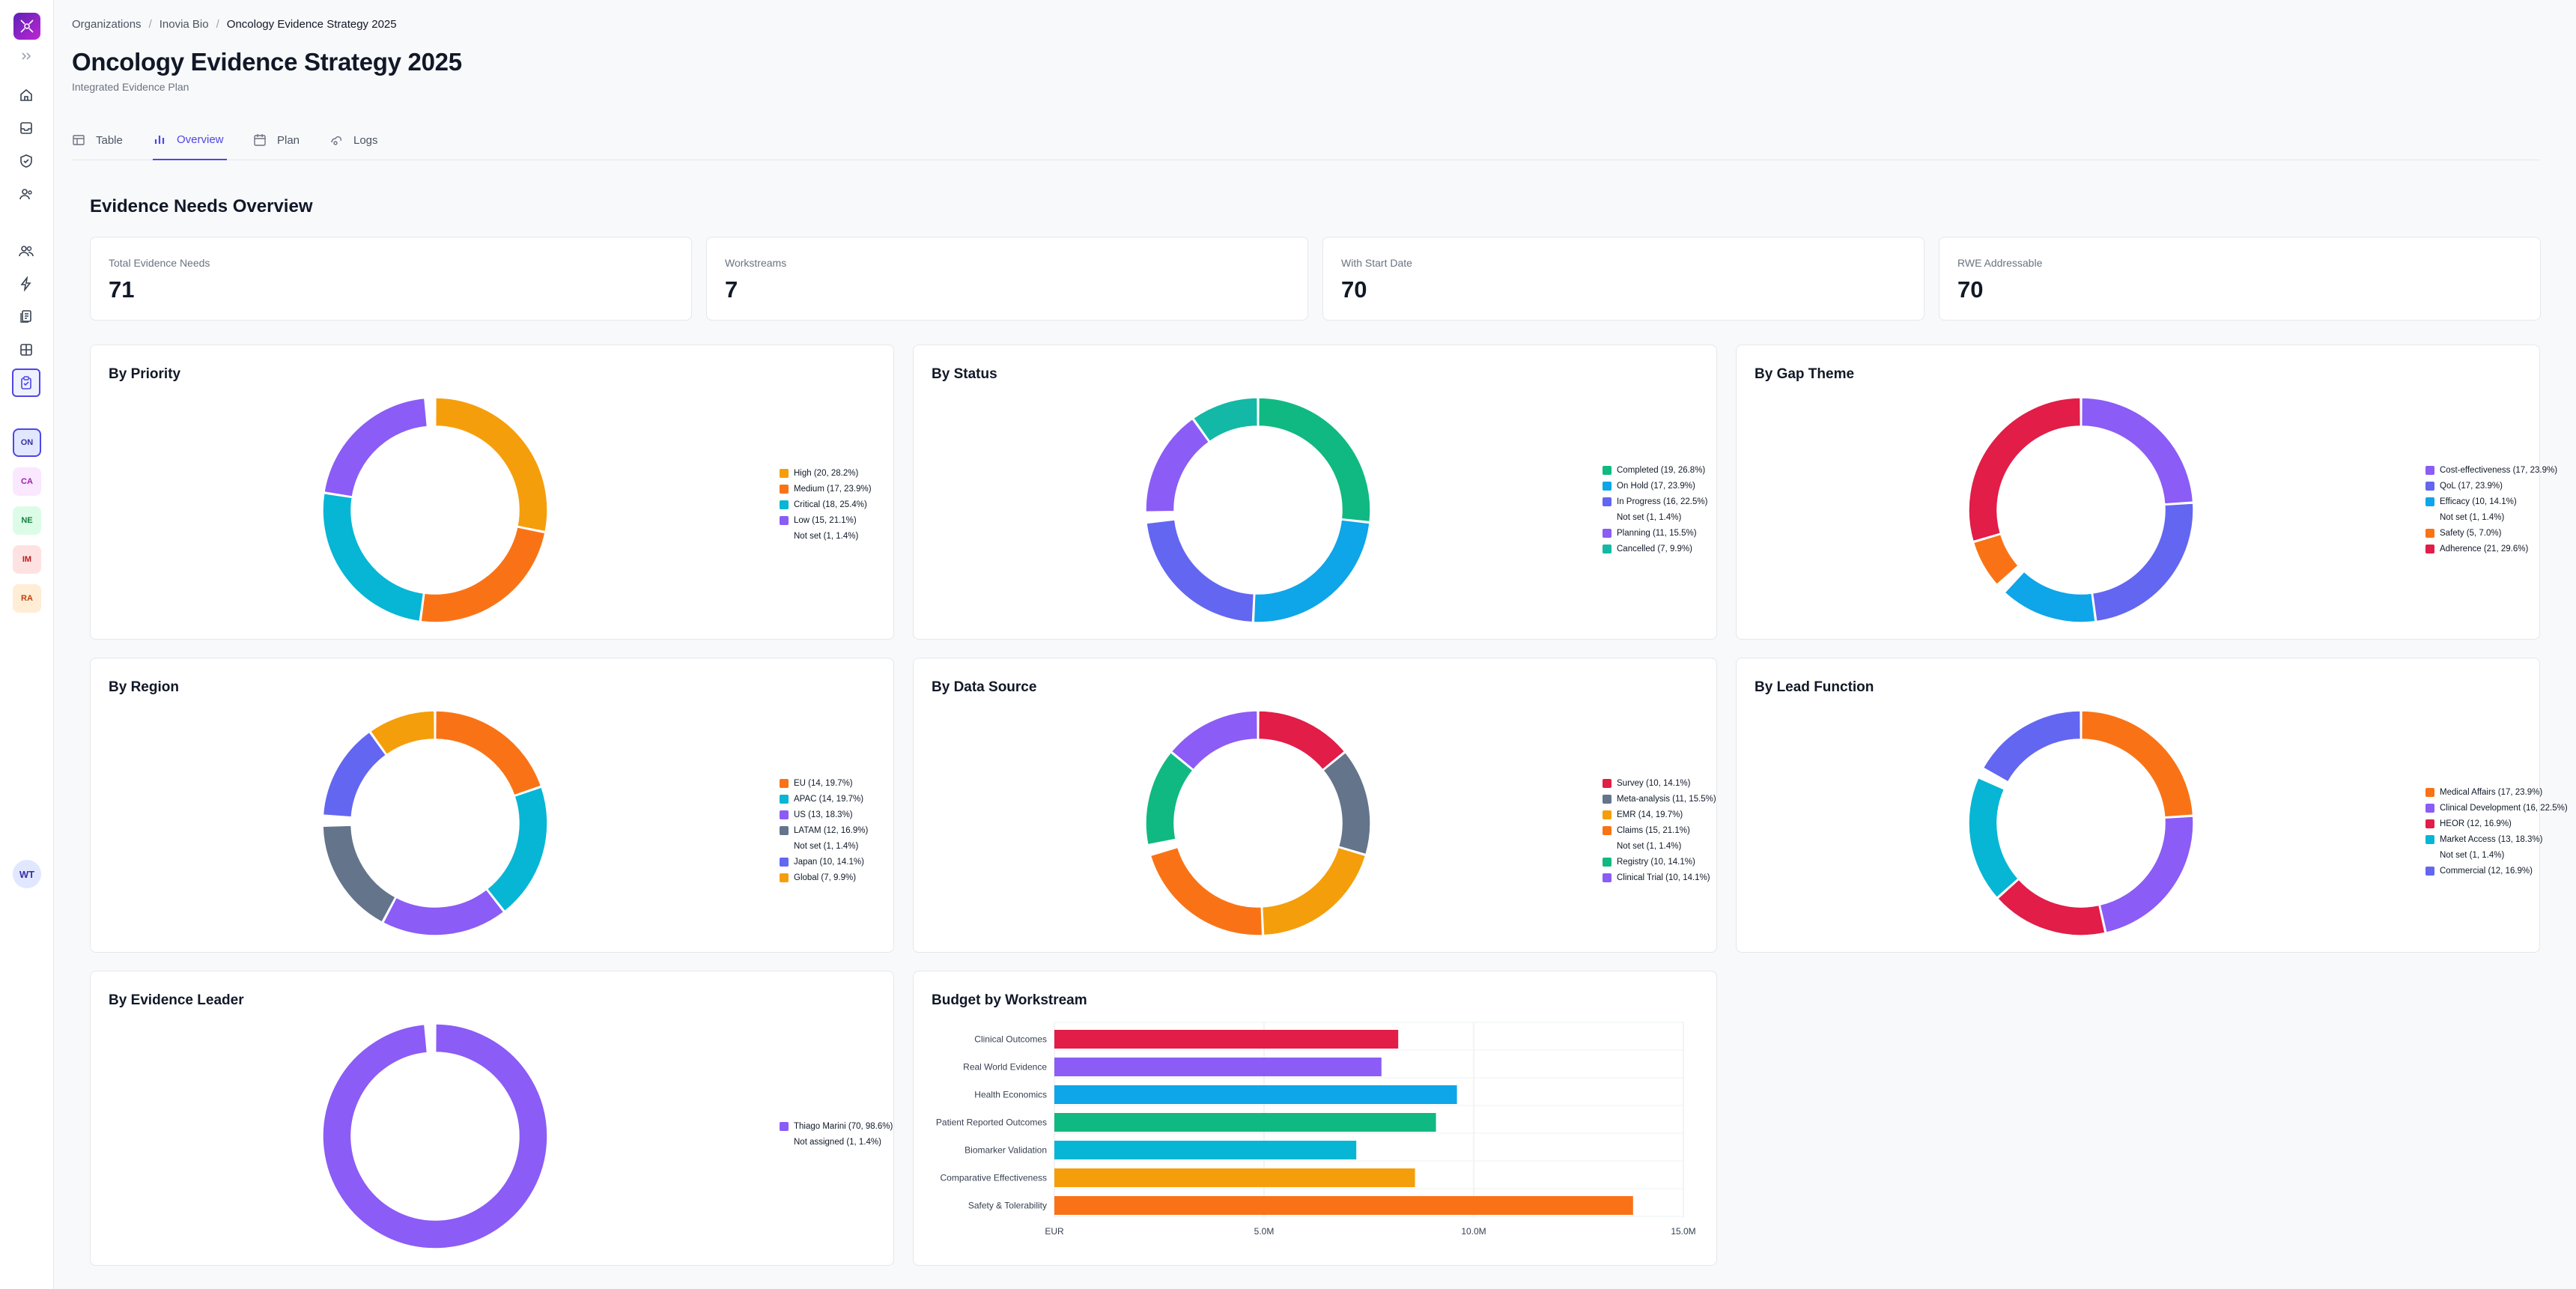 The height and width of the screenshot is (1289, 2576). What do you see at coordinates (27, 874) in the screenshot?
I see `user-avatar: WT` at bounding box center [27, 874].